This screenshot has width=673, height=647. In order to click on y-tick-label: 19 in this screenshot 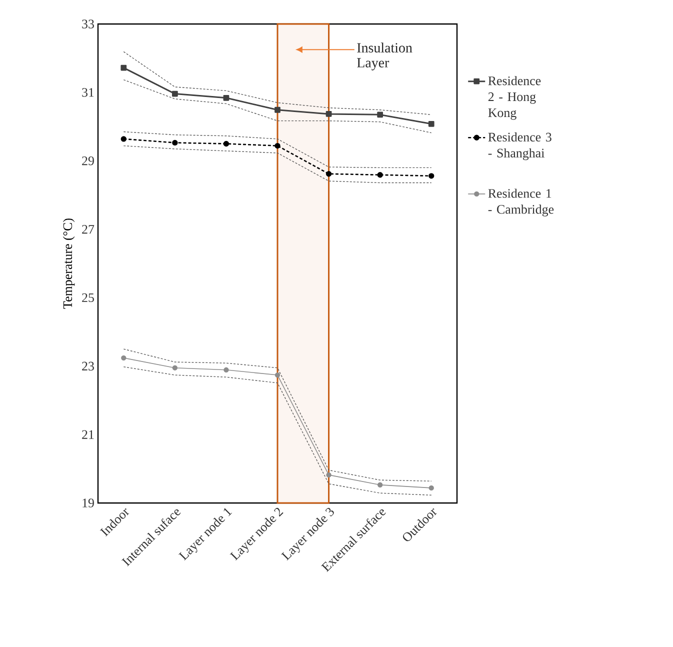, I will do `click(88, 503)`.